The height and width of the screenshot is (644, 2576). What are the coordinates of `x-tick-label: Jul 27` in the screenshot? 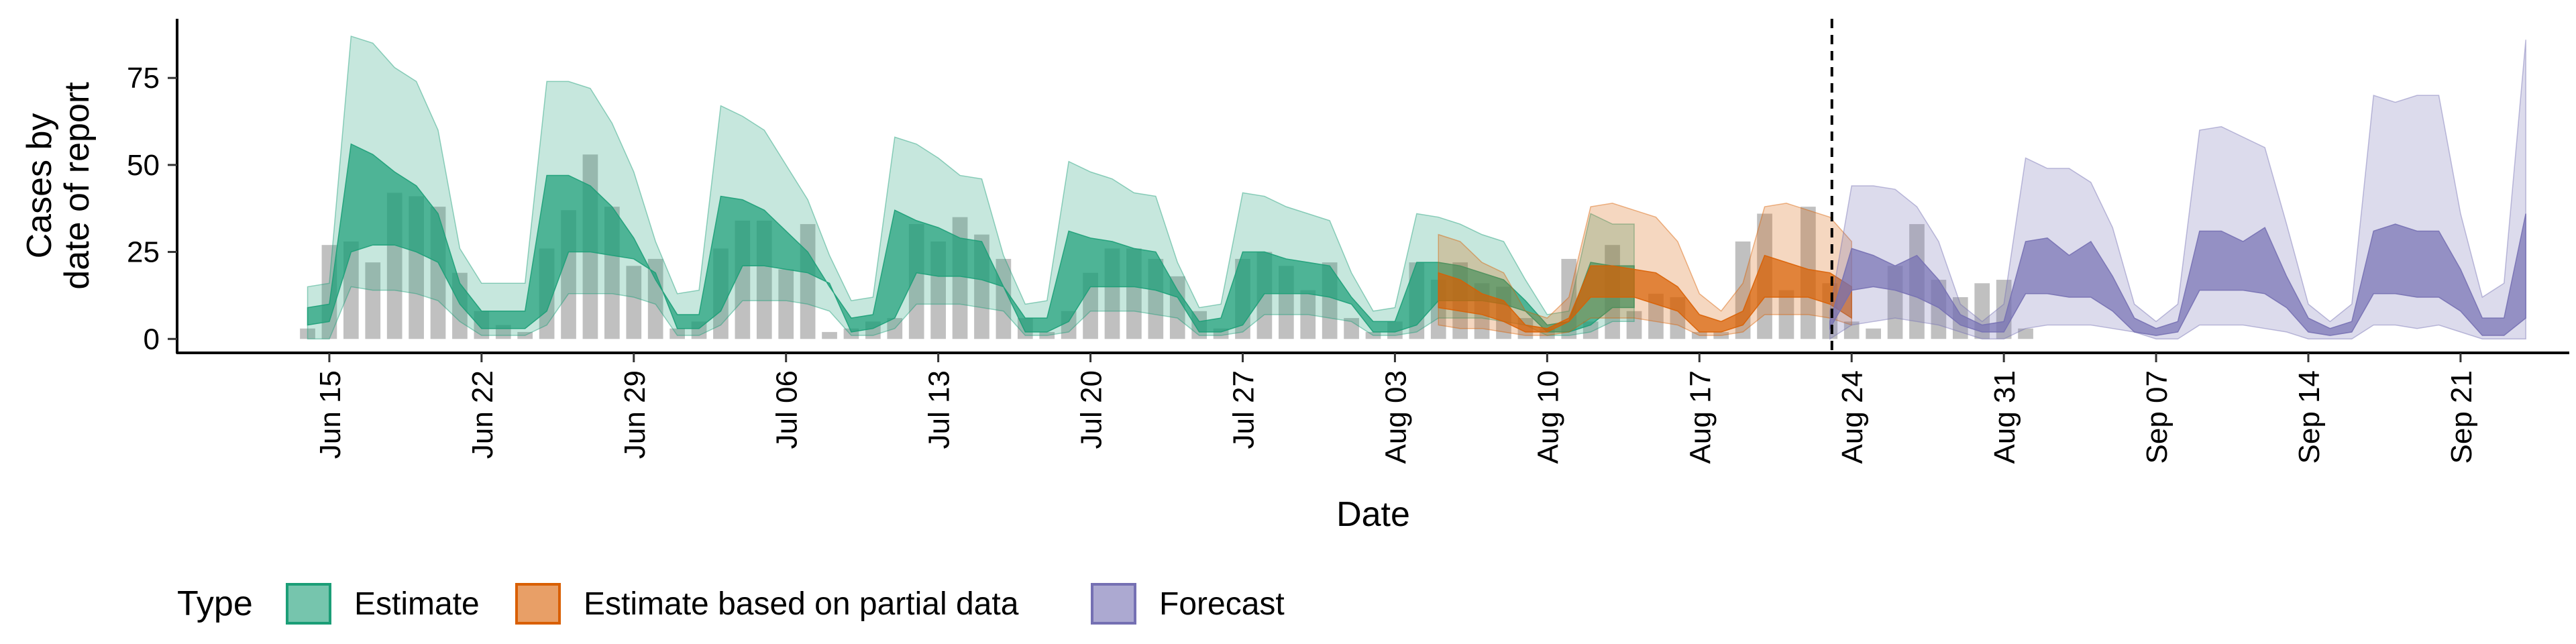 It's located at (1243, 409).